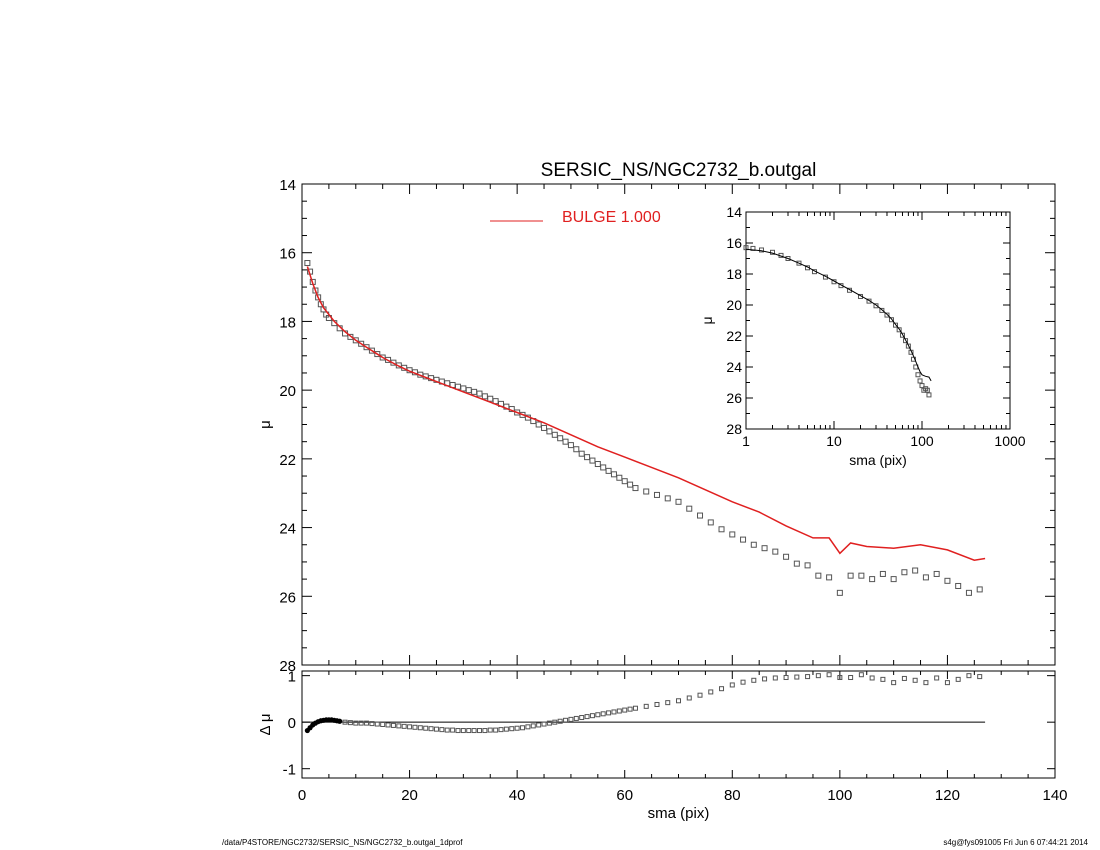  I want to click on xtick-label: 100, so click(839, 795).